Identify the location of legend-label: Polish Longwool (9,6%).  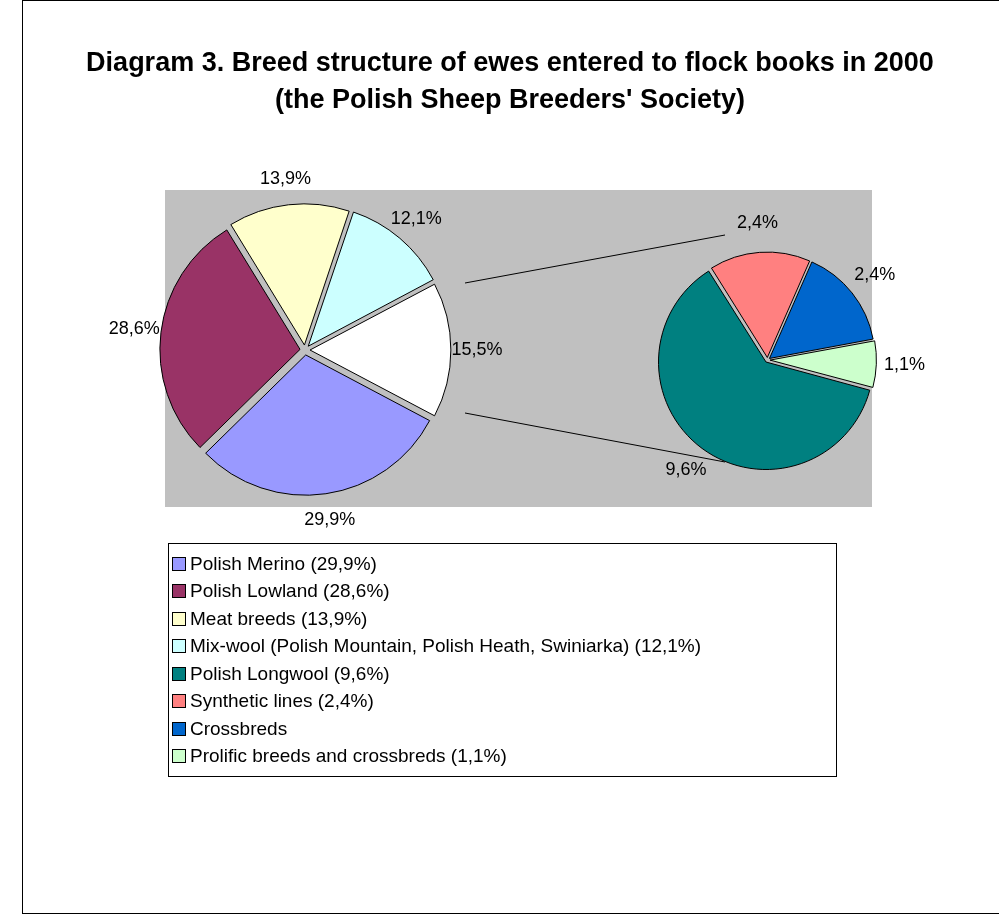
(290, 673).